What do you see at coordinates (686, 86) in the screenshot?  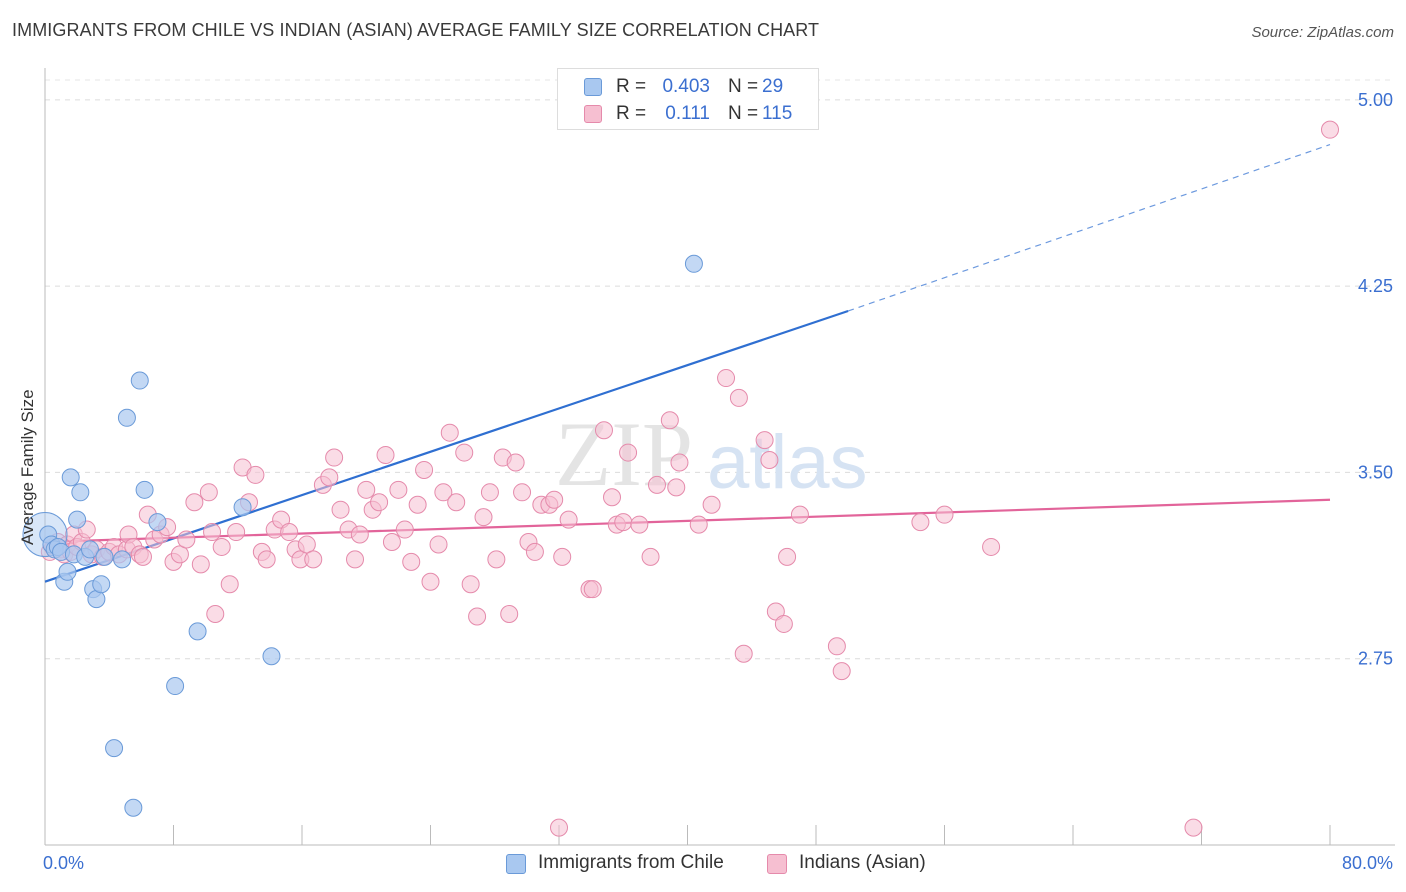 I see `legend-r-value-chile: 0.403` at bounding box center [686, 86].